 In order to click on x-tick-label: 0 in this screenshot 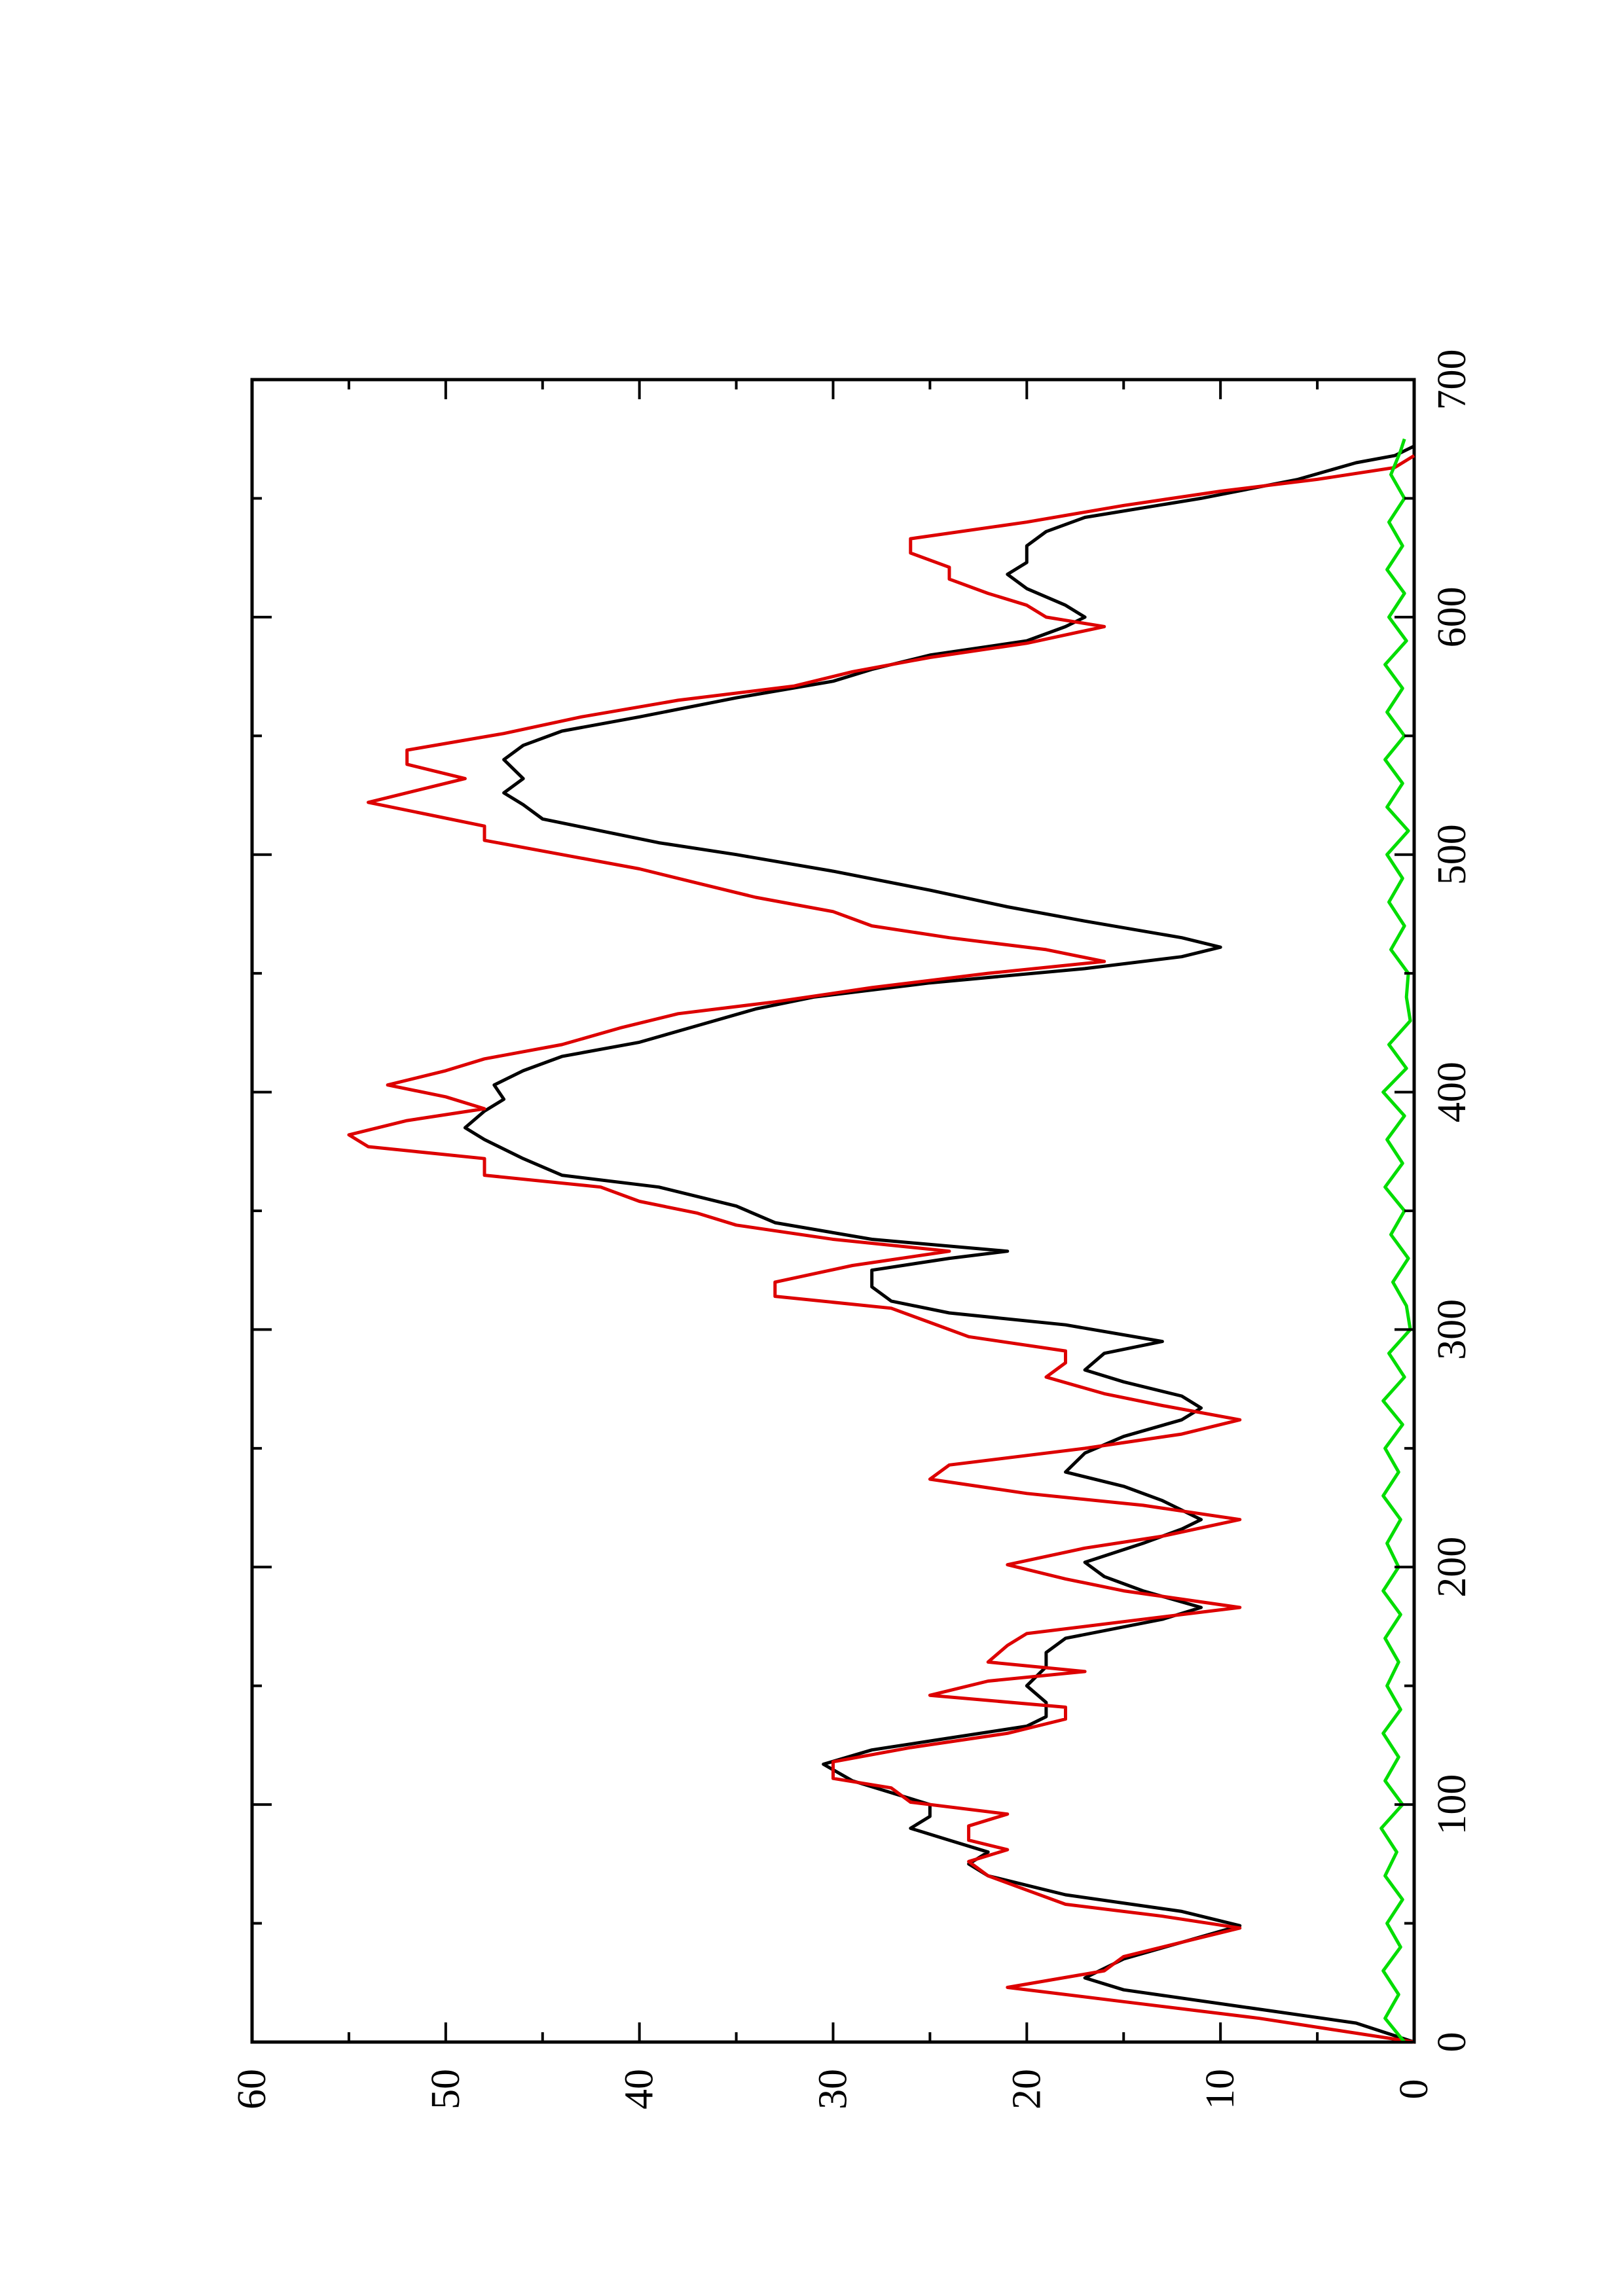, I will do `click(1452, 2042)`.